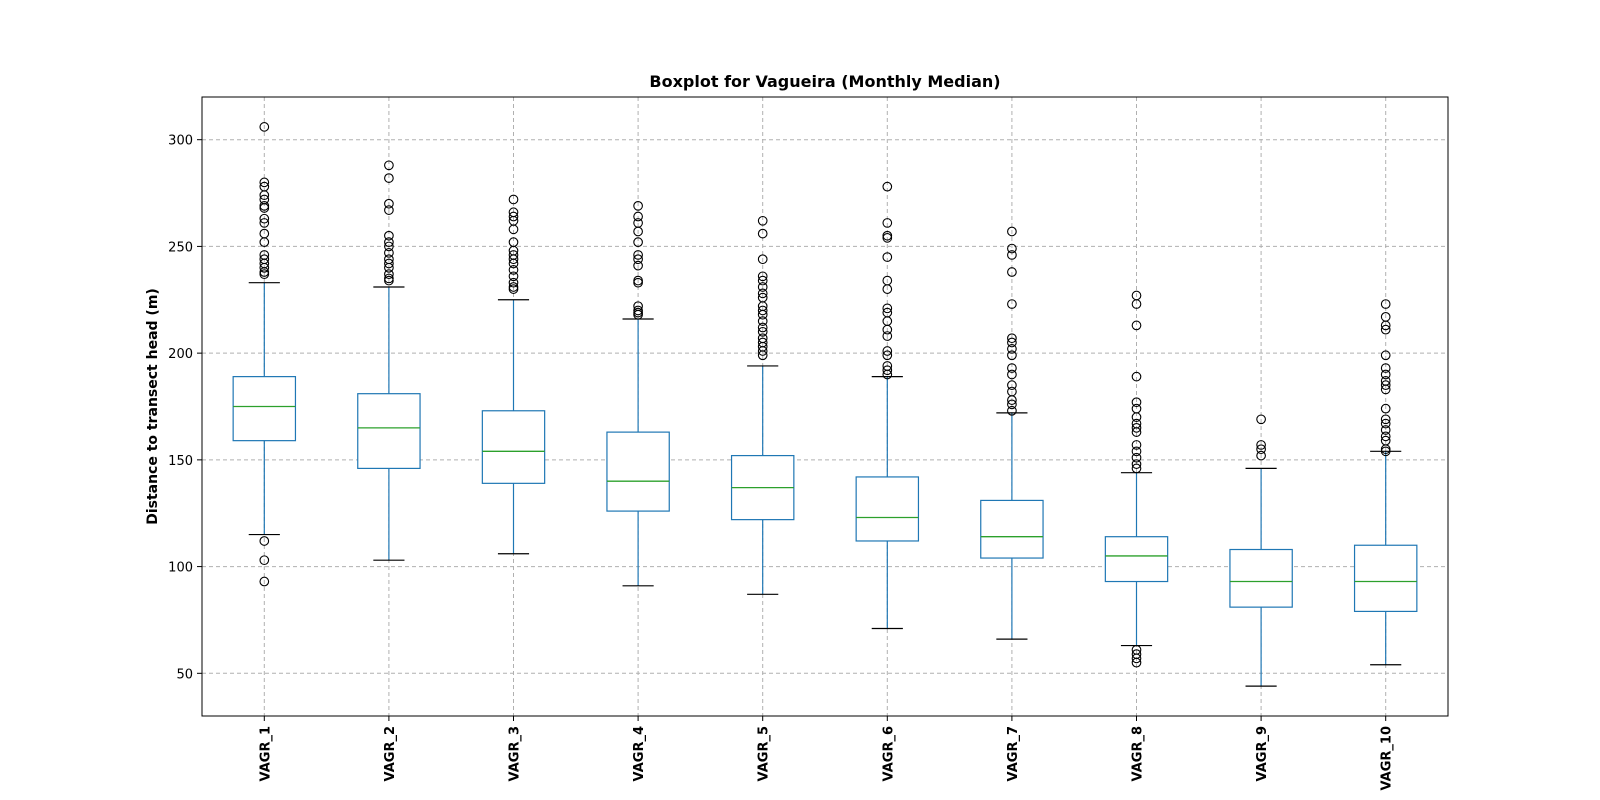 Image resolution: width=1600 pixels, height=800 pixels. What do you see at coordinates (265, 753) in the screenshot?
I see `x-tick-label: VAGR_1` at bounding box center [265, 753].